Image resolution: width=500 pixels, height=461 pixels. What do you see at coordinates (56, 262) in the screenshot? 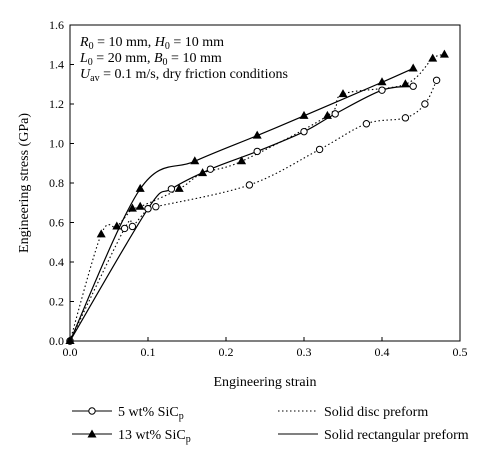
I see `y-tick-label: 0.4` at bounding box center [56, 262].